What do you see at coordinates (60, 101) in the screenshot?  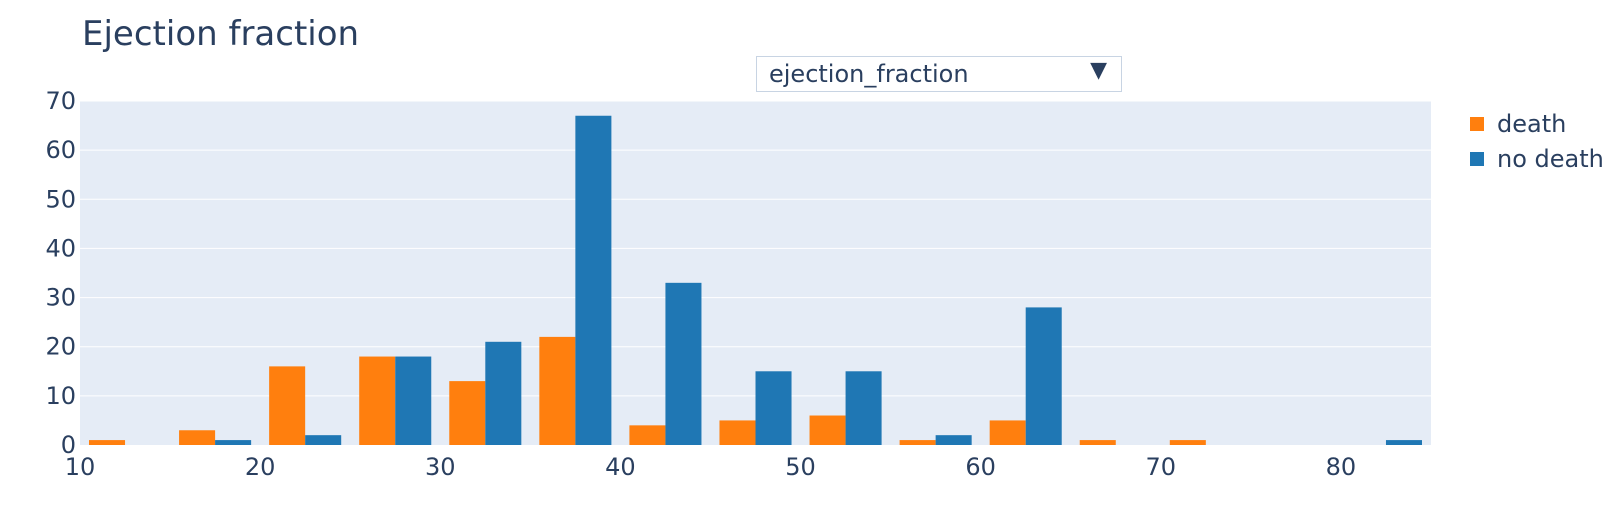 I see `y-tick-label: 70` at bounding box center [60, 101].